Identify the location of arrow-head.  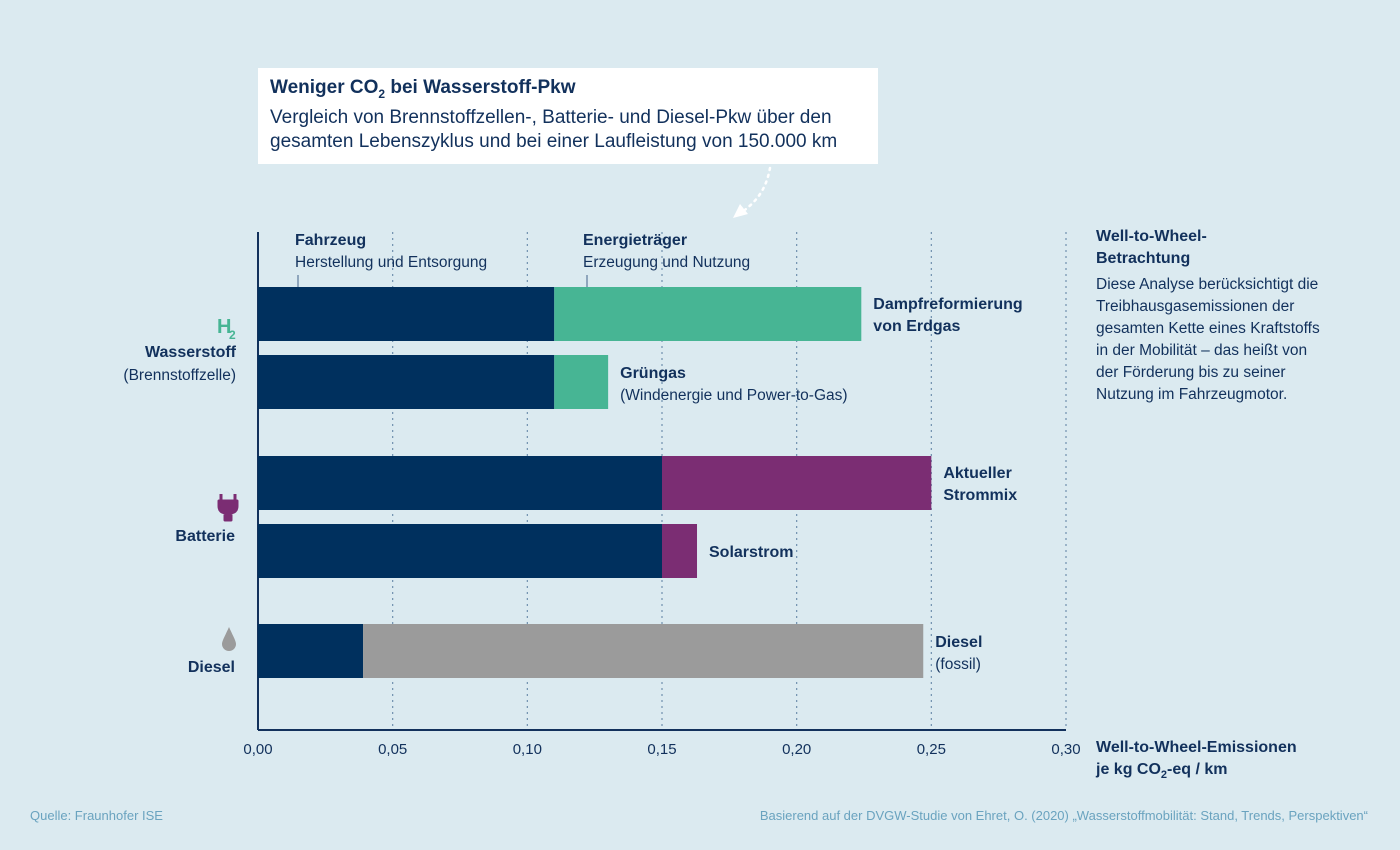
(740, 211).